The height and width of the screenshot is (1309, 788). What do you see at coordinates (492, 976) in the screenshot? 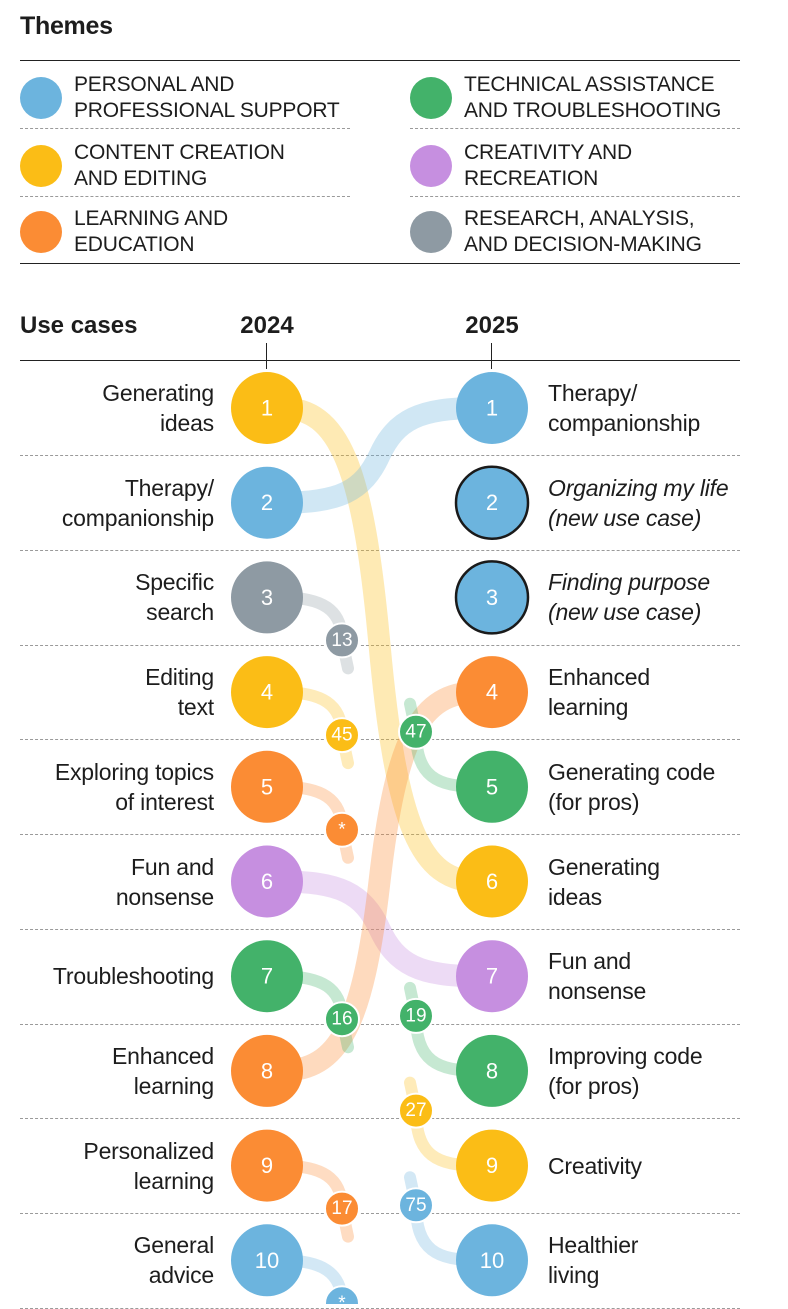
I see `rank-2025-bubble-label: 7` at bounding box center [492, 976].